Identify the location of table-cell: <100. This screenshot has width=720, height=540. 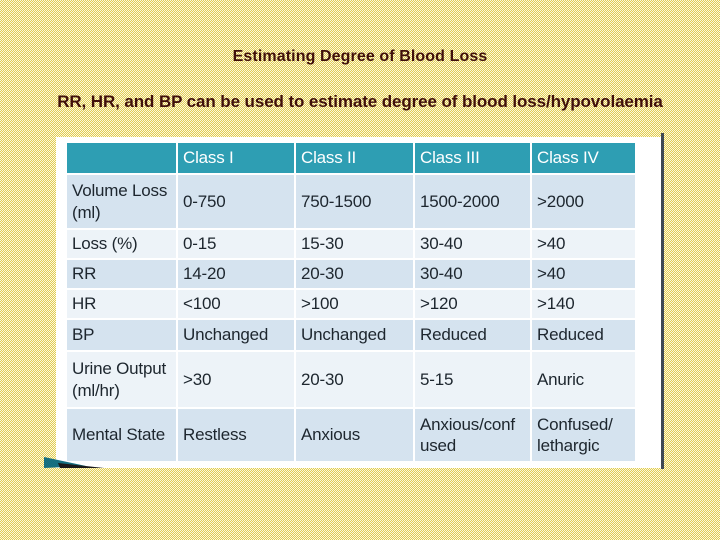
(236, 304).